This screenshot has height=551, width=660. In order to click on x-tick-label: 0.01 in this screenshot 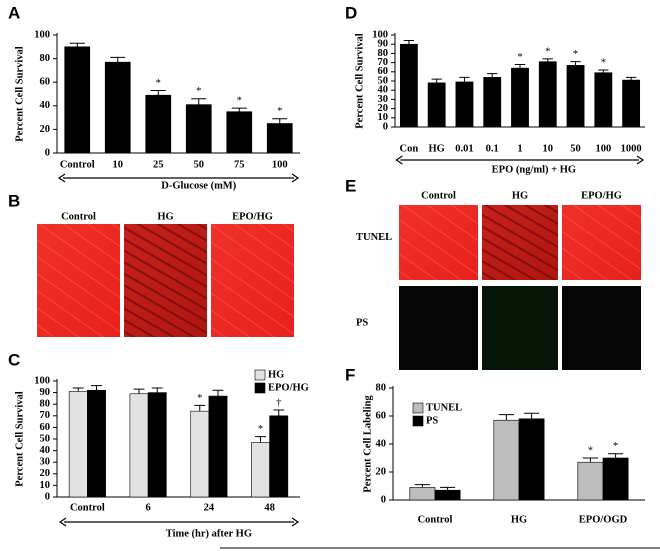, I will do `click(464, 148)`.